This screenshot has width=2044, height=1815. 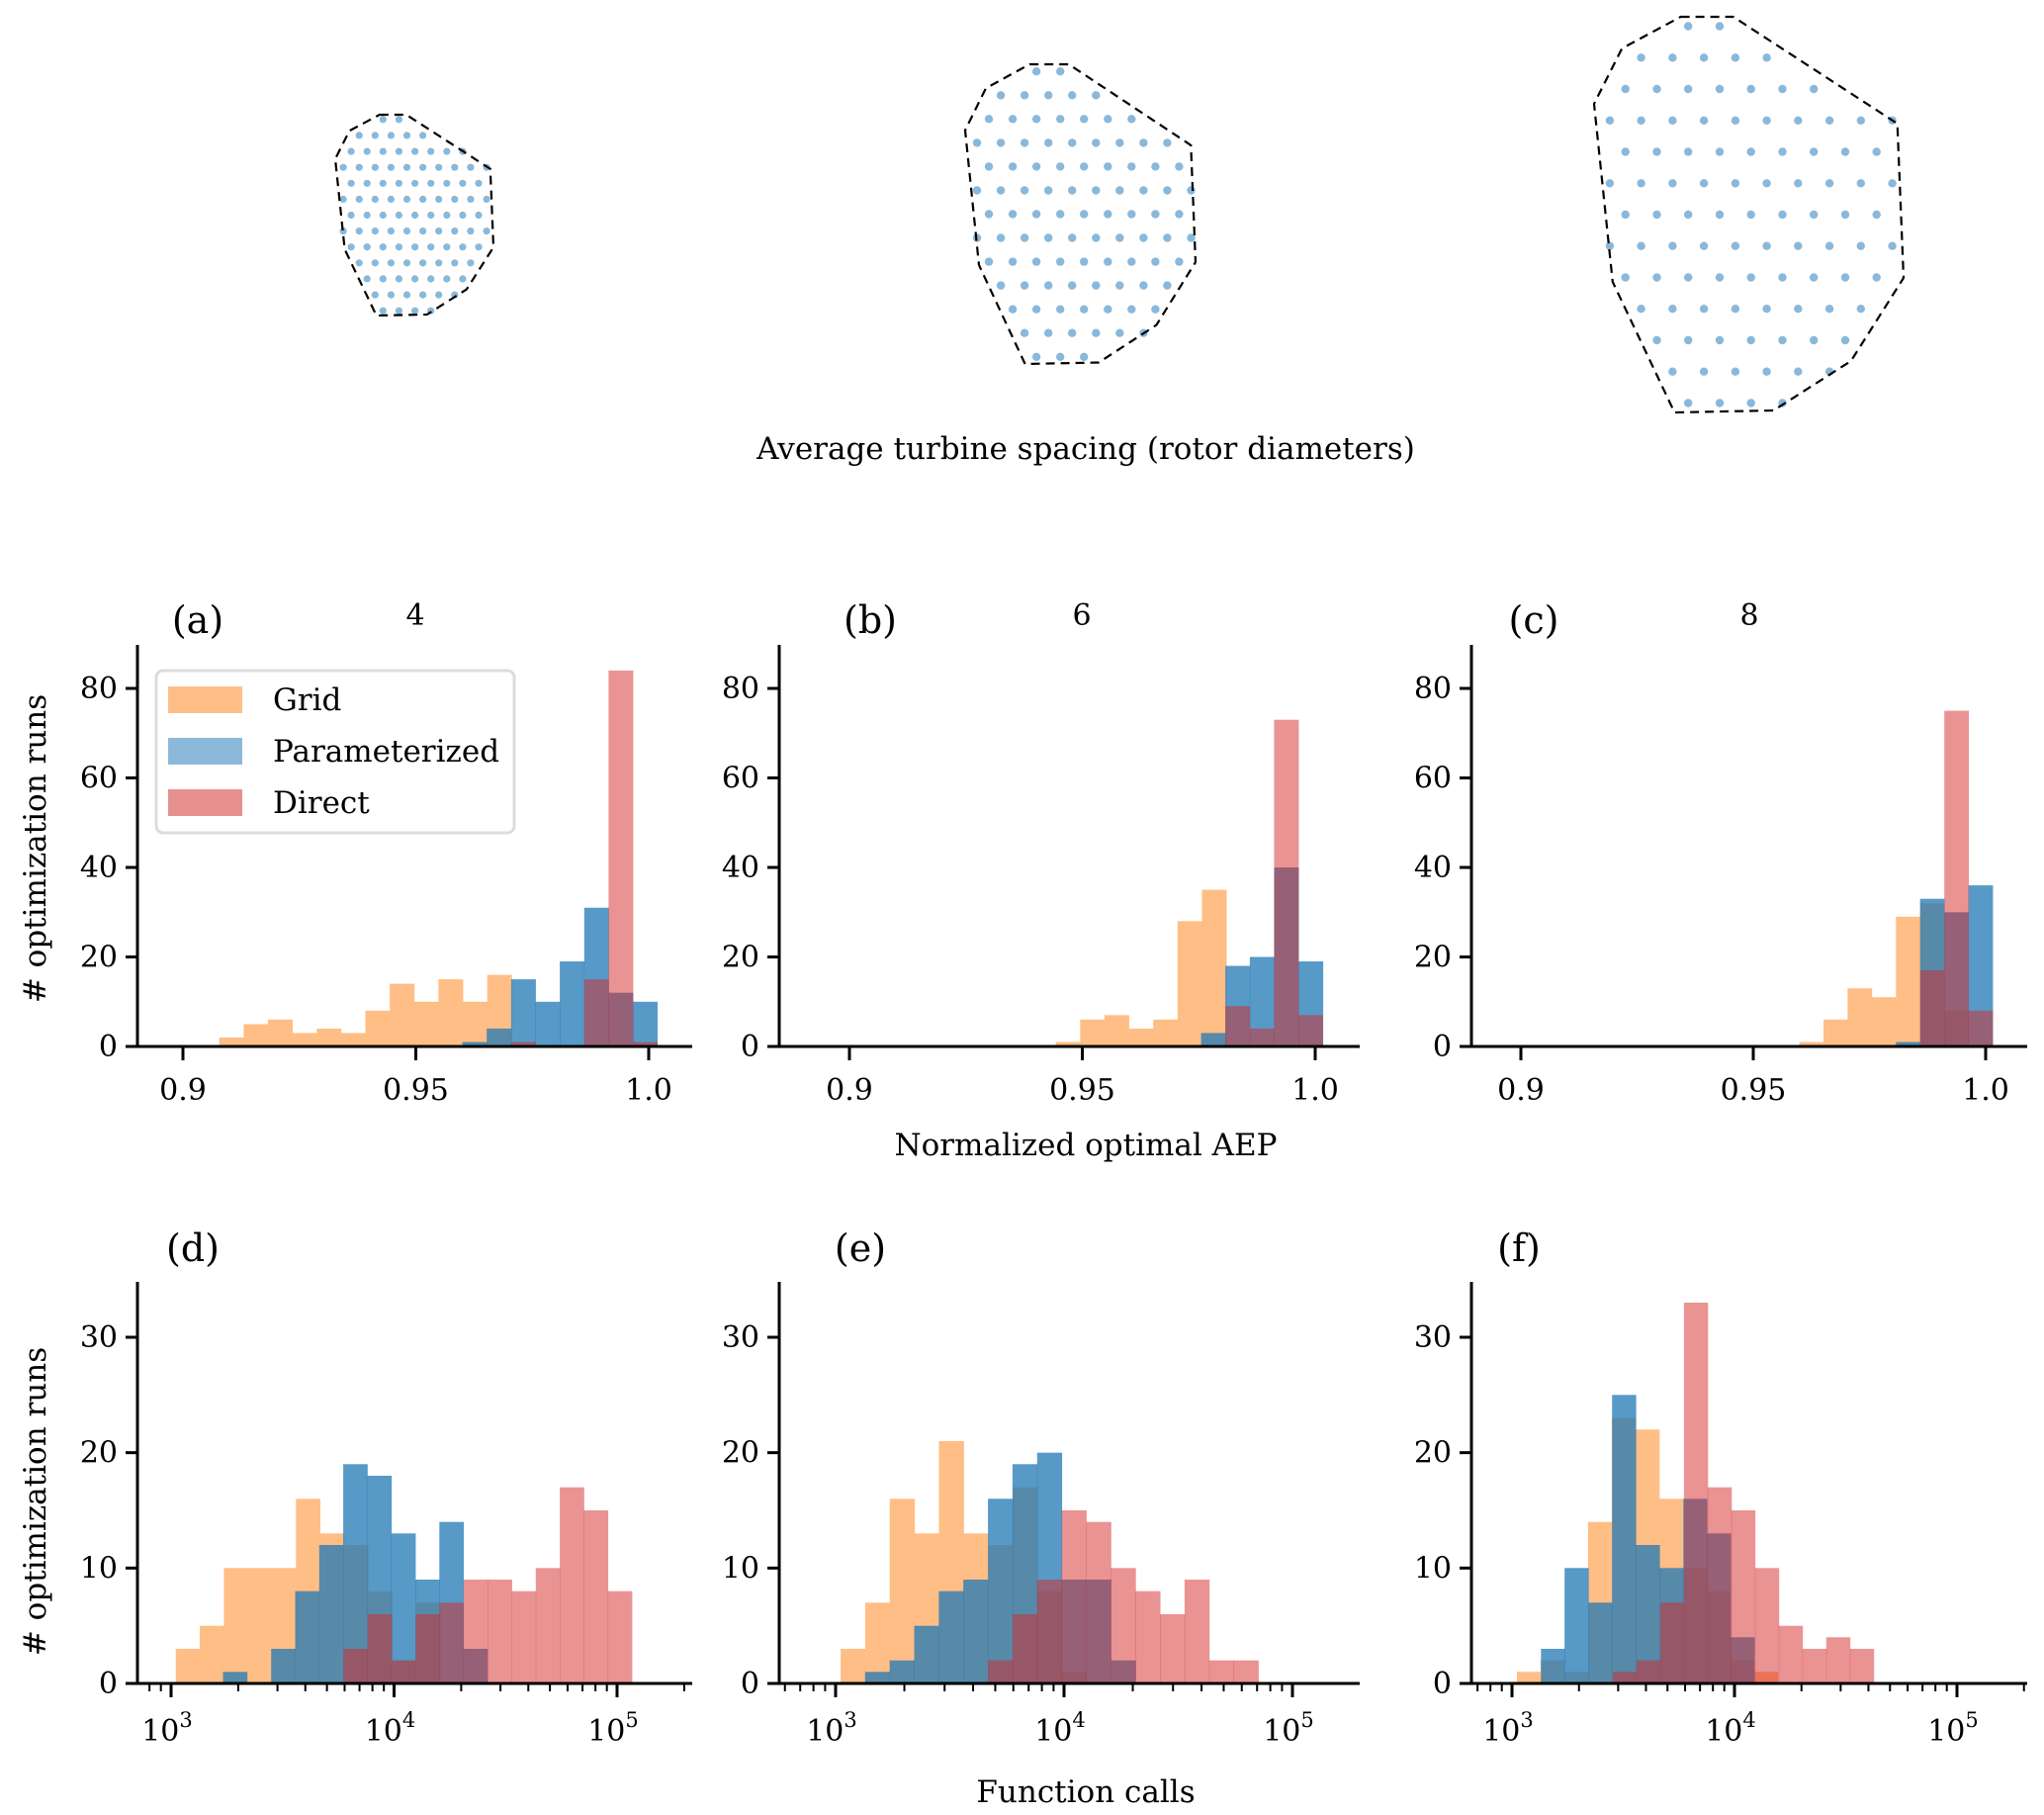 I want to click on y-tick-label: 10, so click(x=1433, y=1568).